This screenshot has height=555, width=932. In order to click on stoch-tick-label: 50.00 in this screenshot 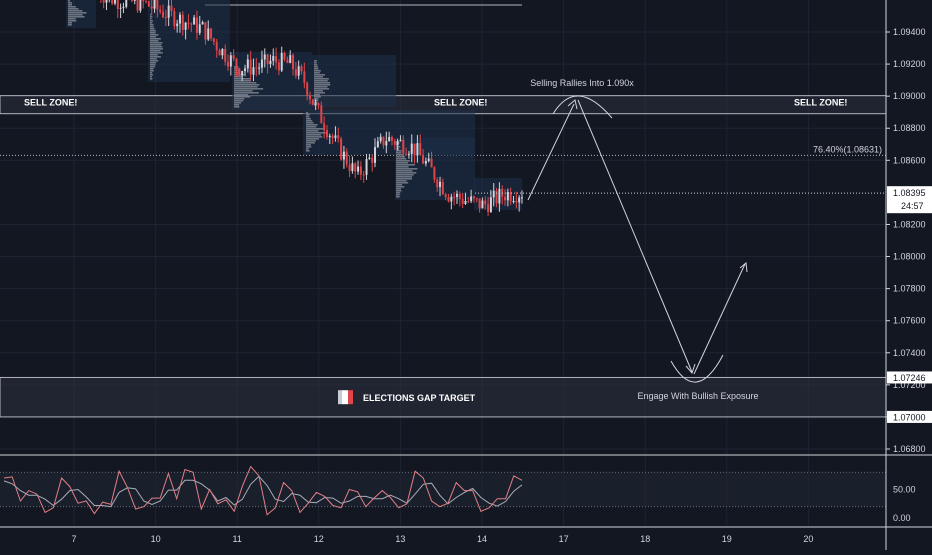, I will do `click(904, 490)`.